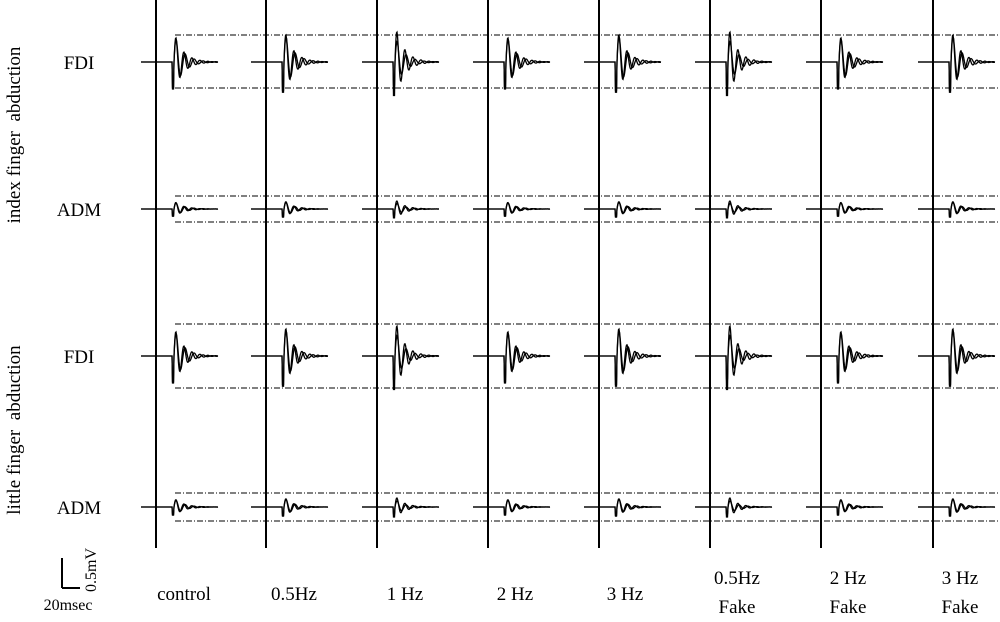 This screenshot has width=1000, height=622. I want to click on column-label: control, so click(184, 594).